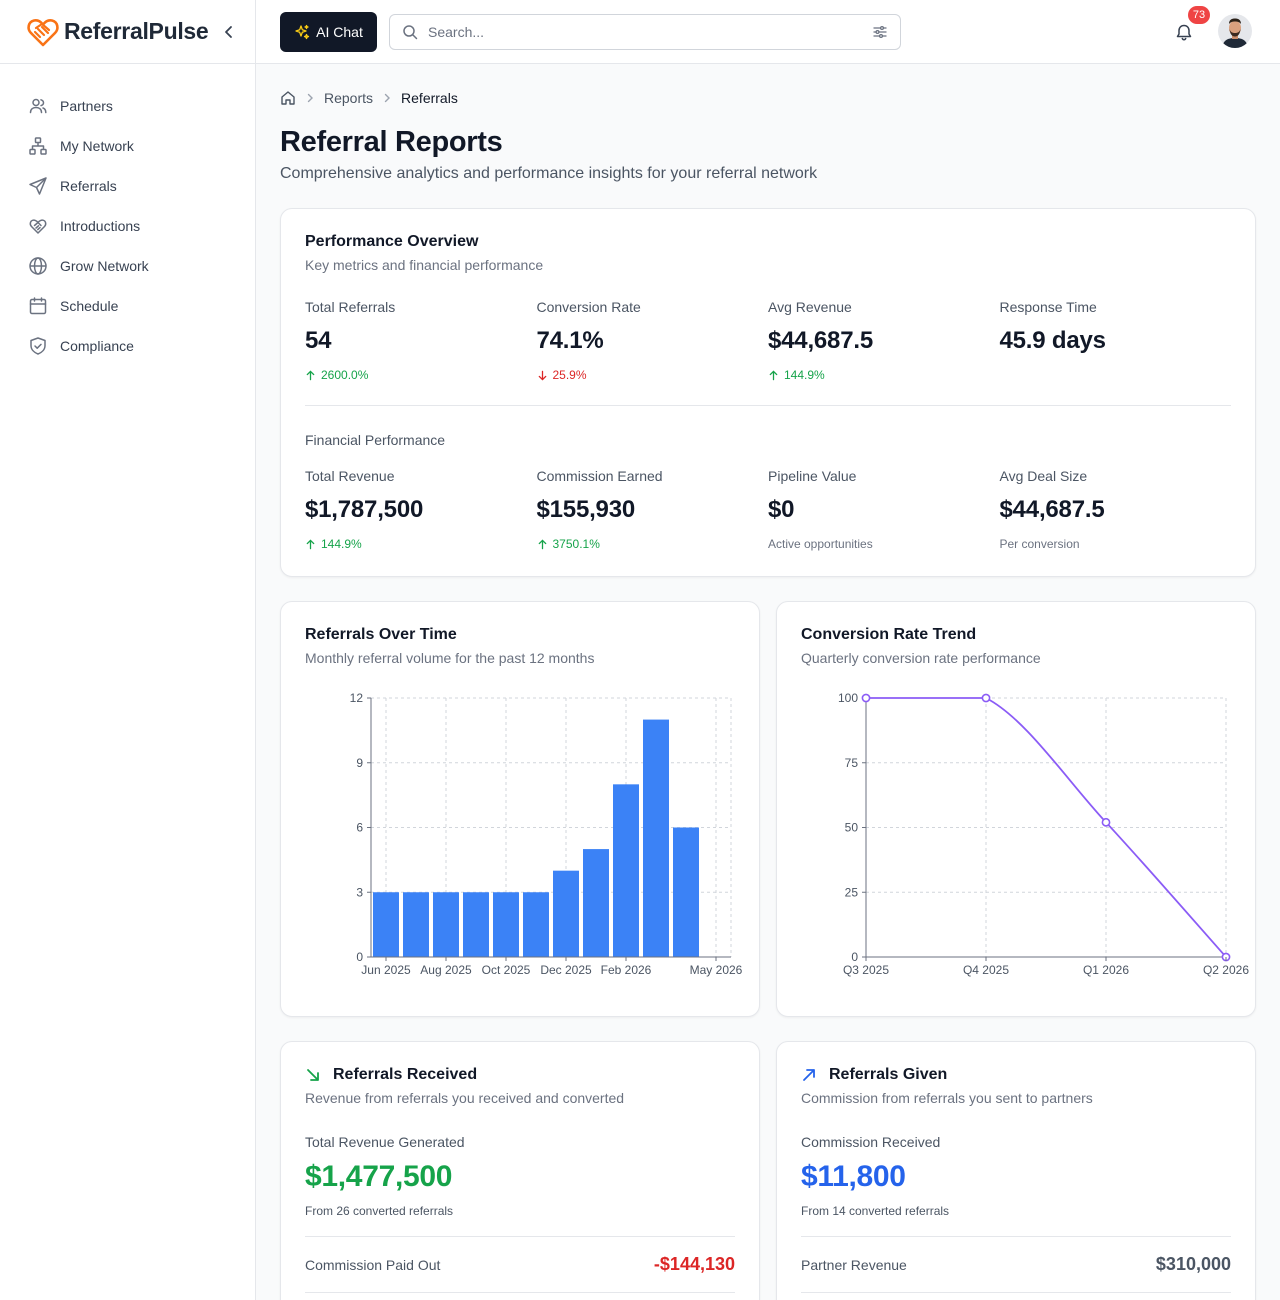 This screenshot has height=1300, width=1280. Describe the element at coordinates (345, 375) in the screenshot. I see `metric-change-value: 2600.0%` at that location.